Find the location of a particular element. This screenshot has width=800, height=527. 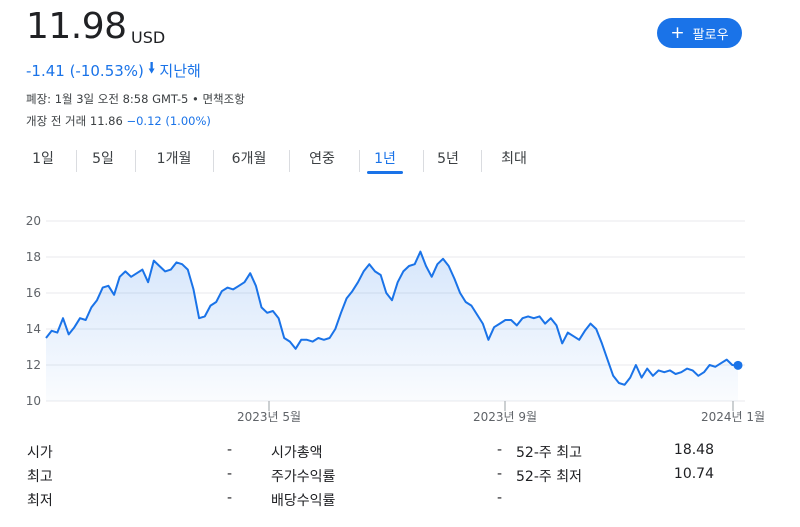

x-tick-label: 2024년 1월 is located at coordinates (733, 417).